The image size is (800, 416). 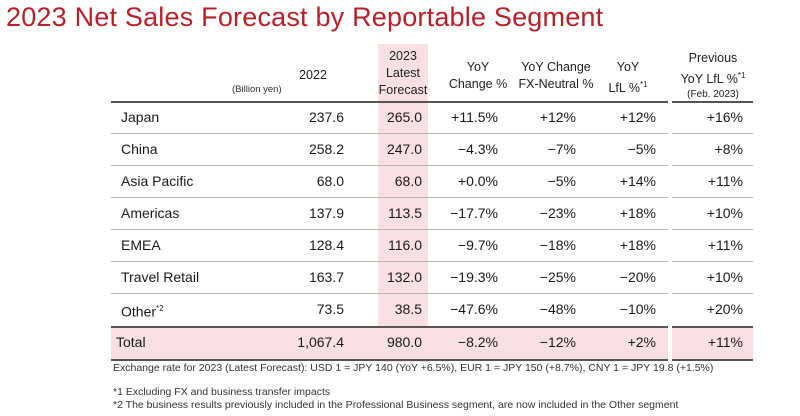 I want to click on unit-label: (Billion yen), so click(x=257, y=89).